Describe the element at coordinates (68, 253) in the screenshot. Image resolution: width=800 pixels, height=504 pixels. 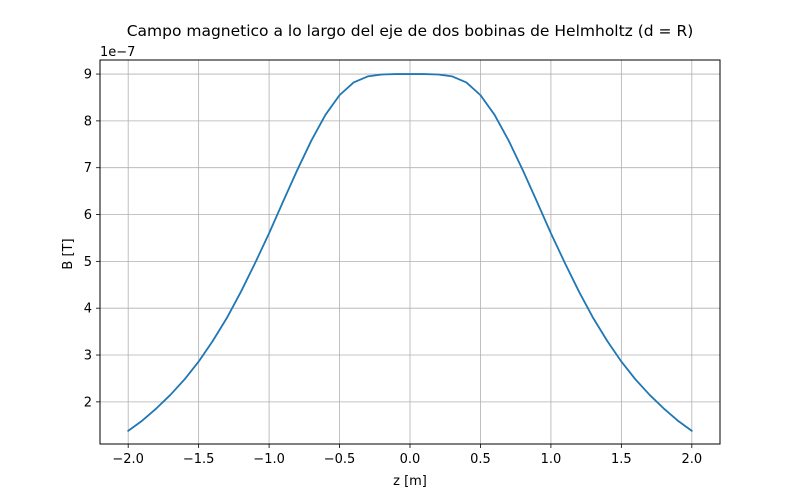
I see `y-axis-label: B [T]` at that location.